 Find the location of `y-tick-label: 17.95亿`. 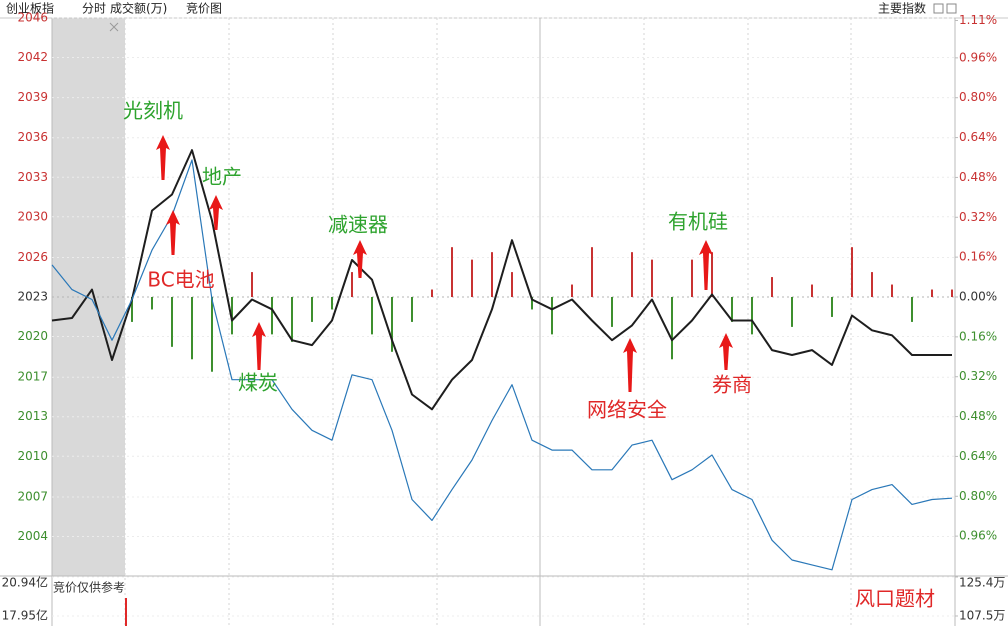

y-tick-label: 17.95亿 is located at coordinates (25, 614).